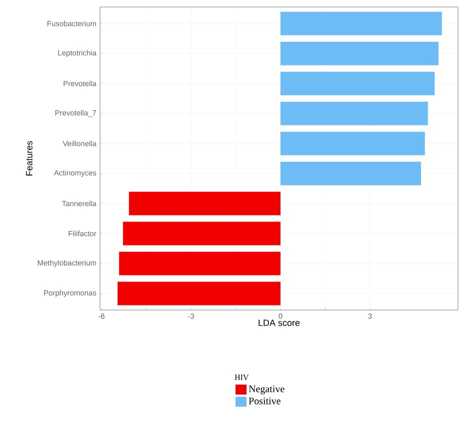 The width and height of the screenshot is (466, 434). Describe the element at coordinates (266, 390) in the screenshot. I see `legend-label: Negative` at that location.